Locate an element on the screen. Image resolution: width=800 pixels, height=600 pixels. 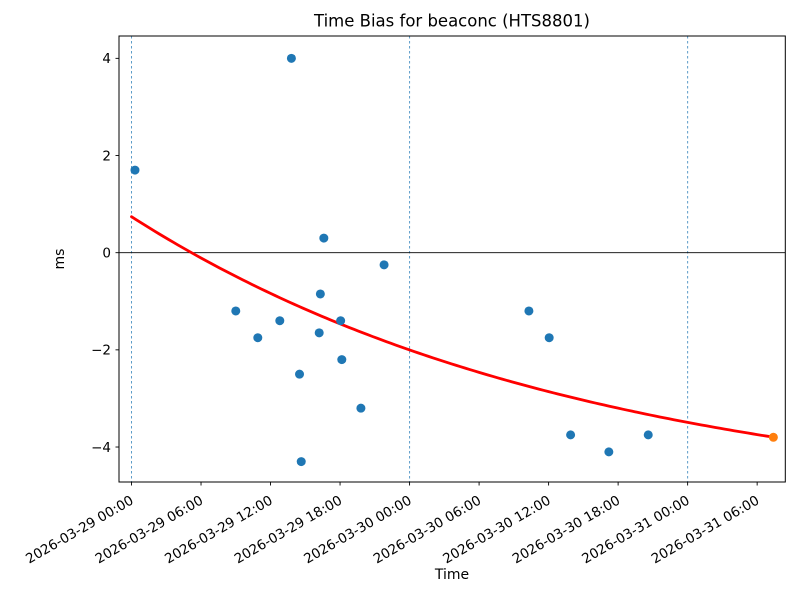
y-tick-label: −2 is located at coordinates (101, 351).